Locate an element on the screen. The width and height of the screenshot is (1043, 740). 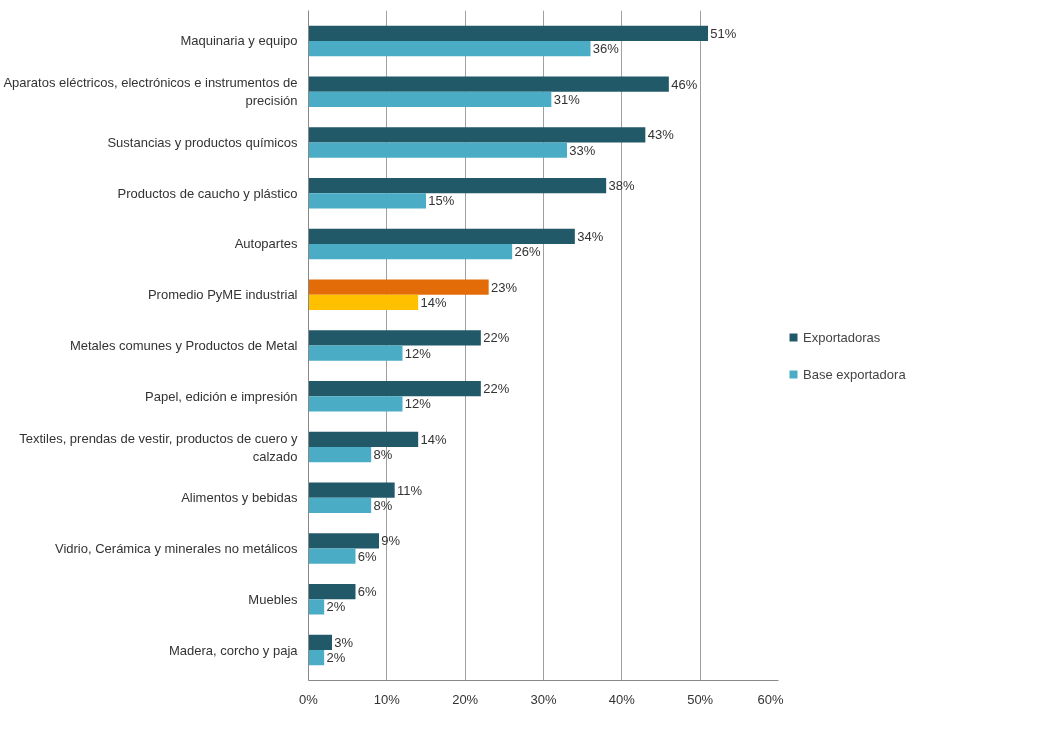
data-label: 36% is located at coordinates (606, 49).